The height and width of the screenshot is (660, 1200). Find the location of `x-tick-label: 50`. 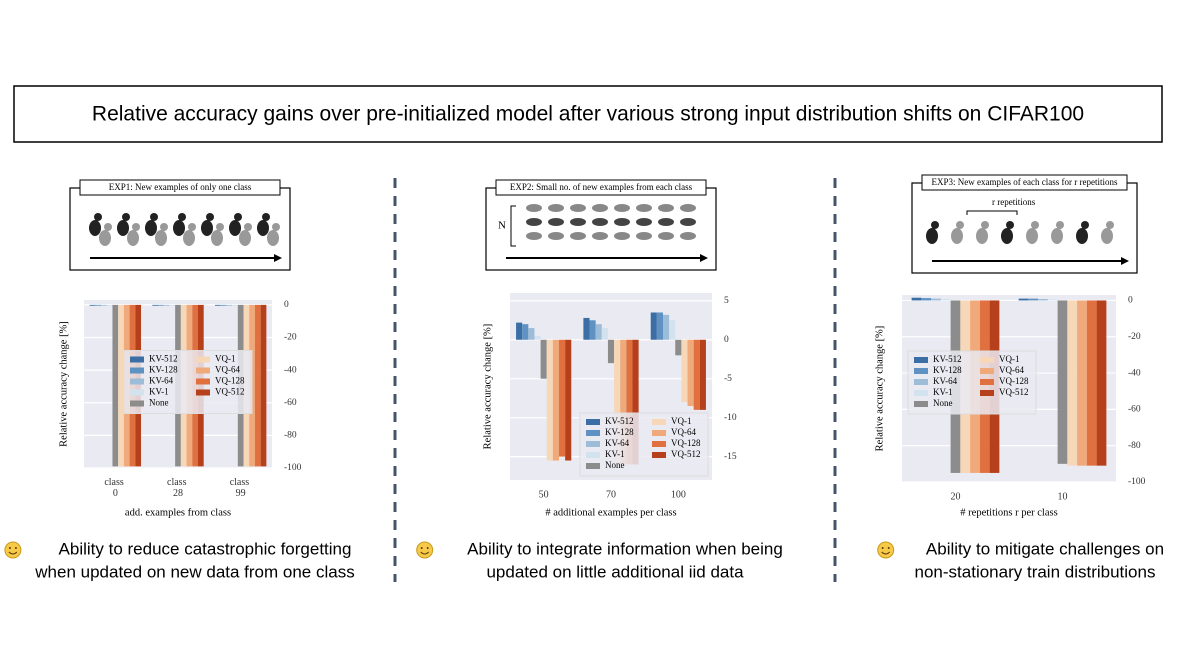

x-tick-label: 50 is located at coordinates (544, 494).